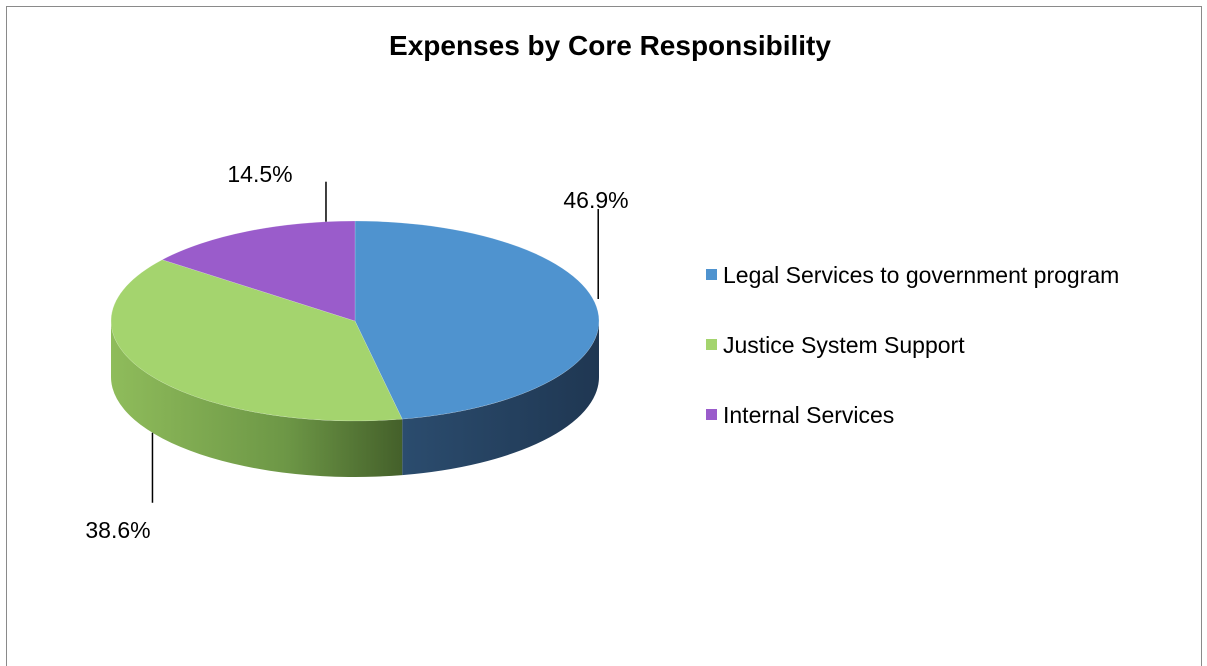 This screenshot has height=666, width=1207. Describe the element at coordinates (844, 345) in the screenshot. I see `legend-label: Justice System Support` at that location.